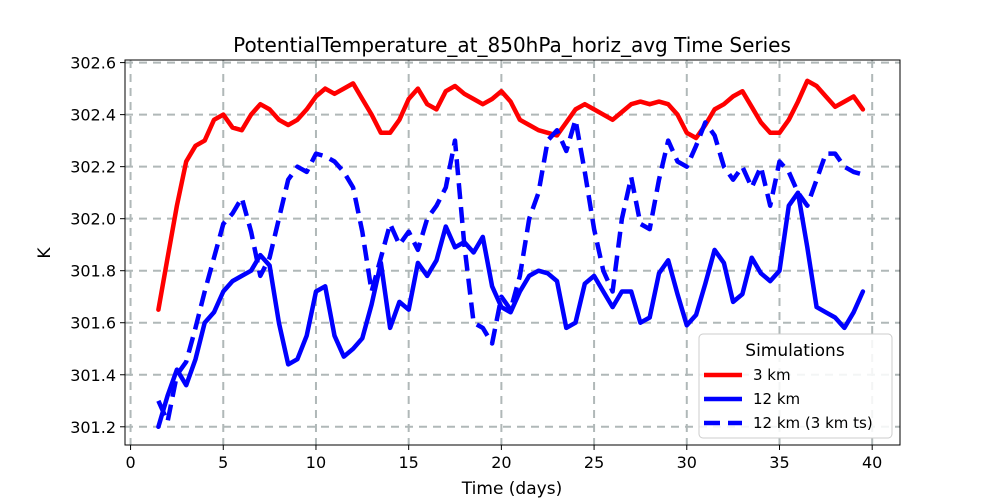 The width and height of the screenshot is (1000, 500). I want to click on y-tick-label: 301.8, so click(93, 271).